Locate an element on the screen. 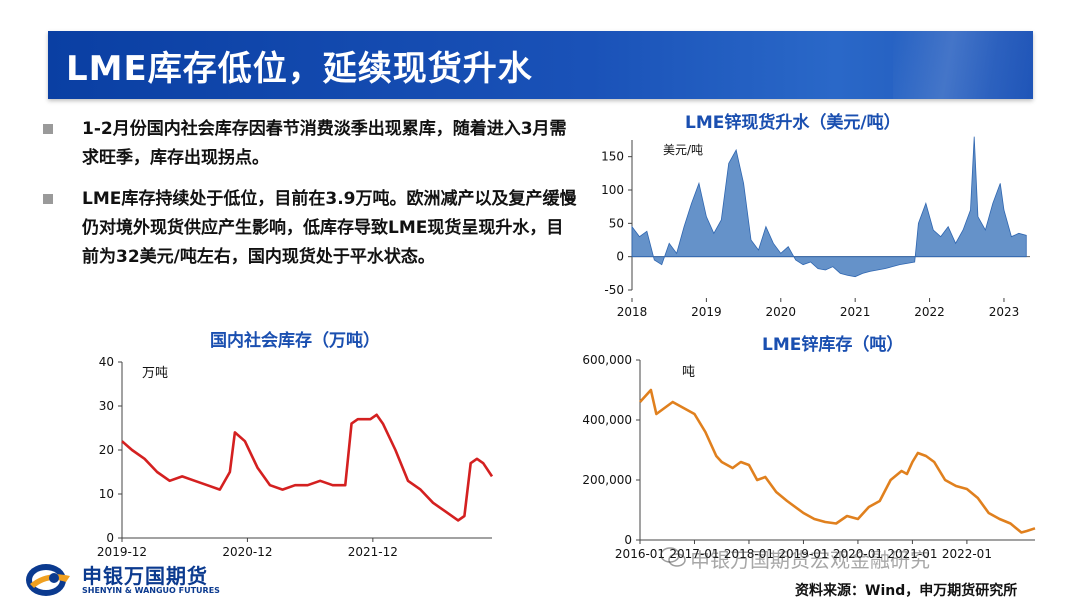 The image size is (1080, 608). x-tick-label: 2017-01 is located at coordinates (694, 554).